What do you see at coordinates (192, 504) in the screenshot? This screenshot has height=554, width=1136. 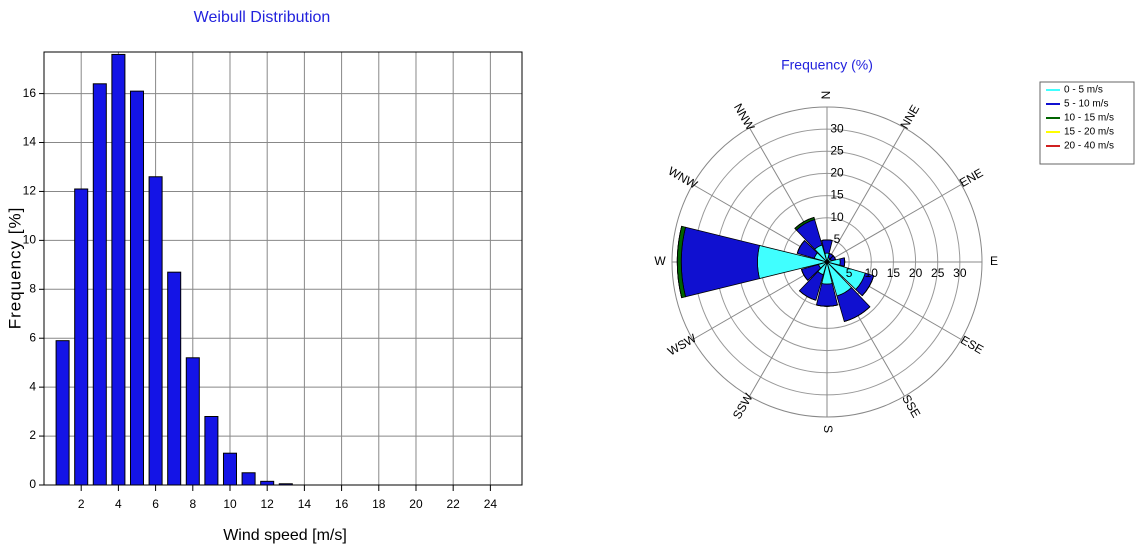 I see `x-tick-label: 8` at bounding box center [192, 504].